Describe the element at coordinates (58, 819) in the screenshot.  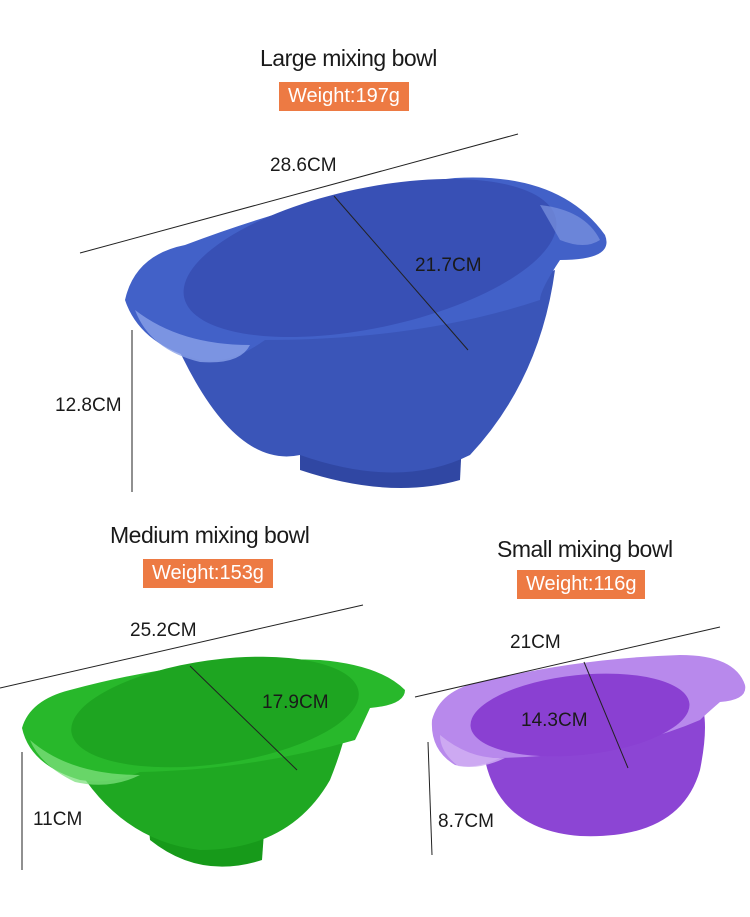
I see `medium-bowl-height-label: 11CM` at that location.